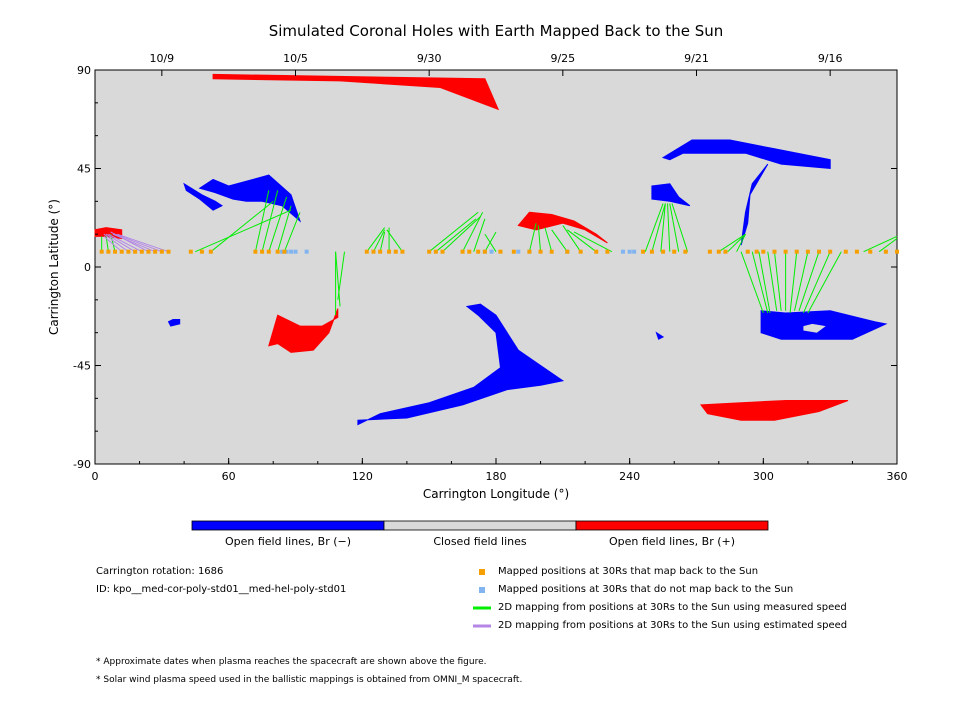 The width and height of the screenshot is (960, 720). What do you see at coordinates (482, 572) in the screenshot?
I see `legend-mapped-swatch` at bounding box center [482, 572].